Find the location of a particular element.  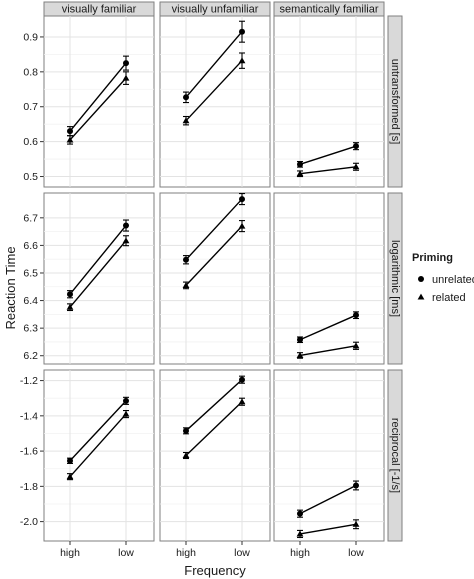

legend-entry-label: unrelated is located at coordinates (453, 280).